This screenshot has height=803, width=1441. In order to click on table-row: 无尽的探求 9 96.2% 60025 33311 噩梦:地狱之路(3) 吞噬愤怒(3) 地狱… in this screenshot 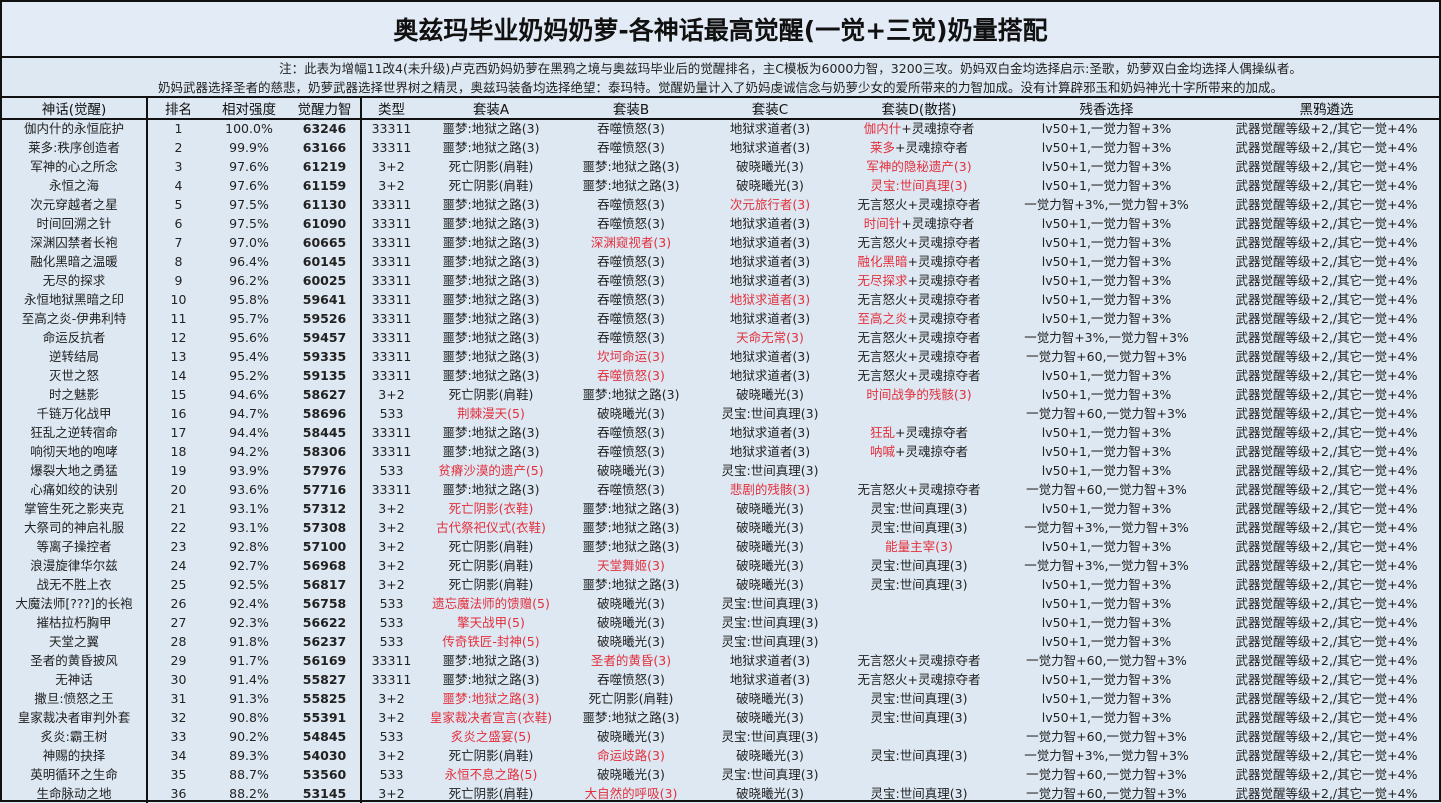, I will do `click(720, 280)`.